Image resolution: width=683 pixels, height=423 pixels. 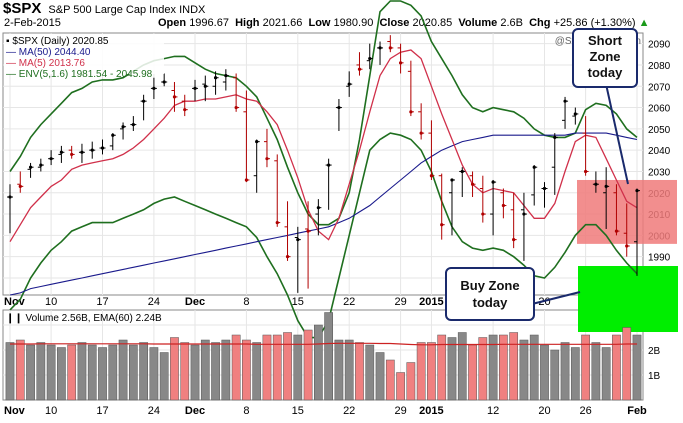 What do you see at coordinates (511, 23) in the screenshot?
I see `volume-value: 2.6B` at bounding box center [511, 23].